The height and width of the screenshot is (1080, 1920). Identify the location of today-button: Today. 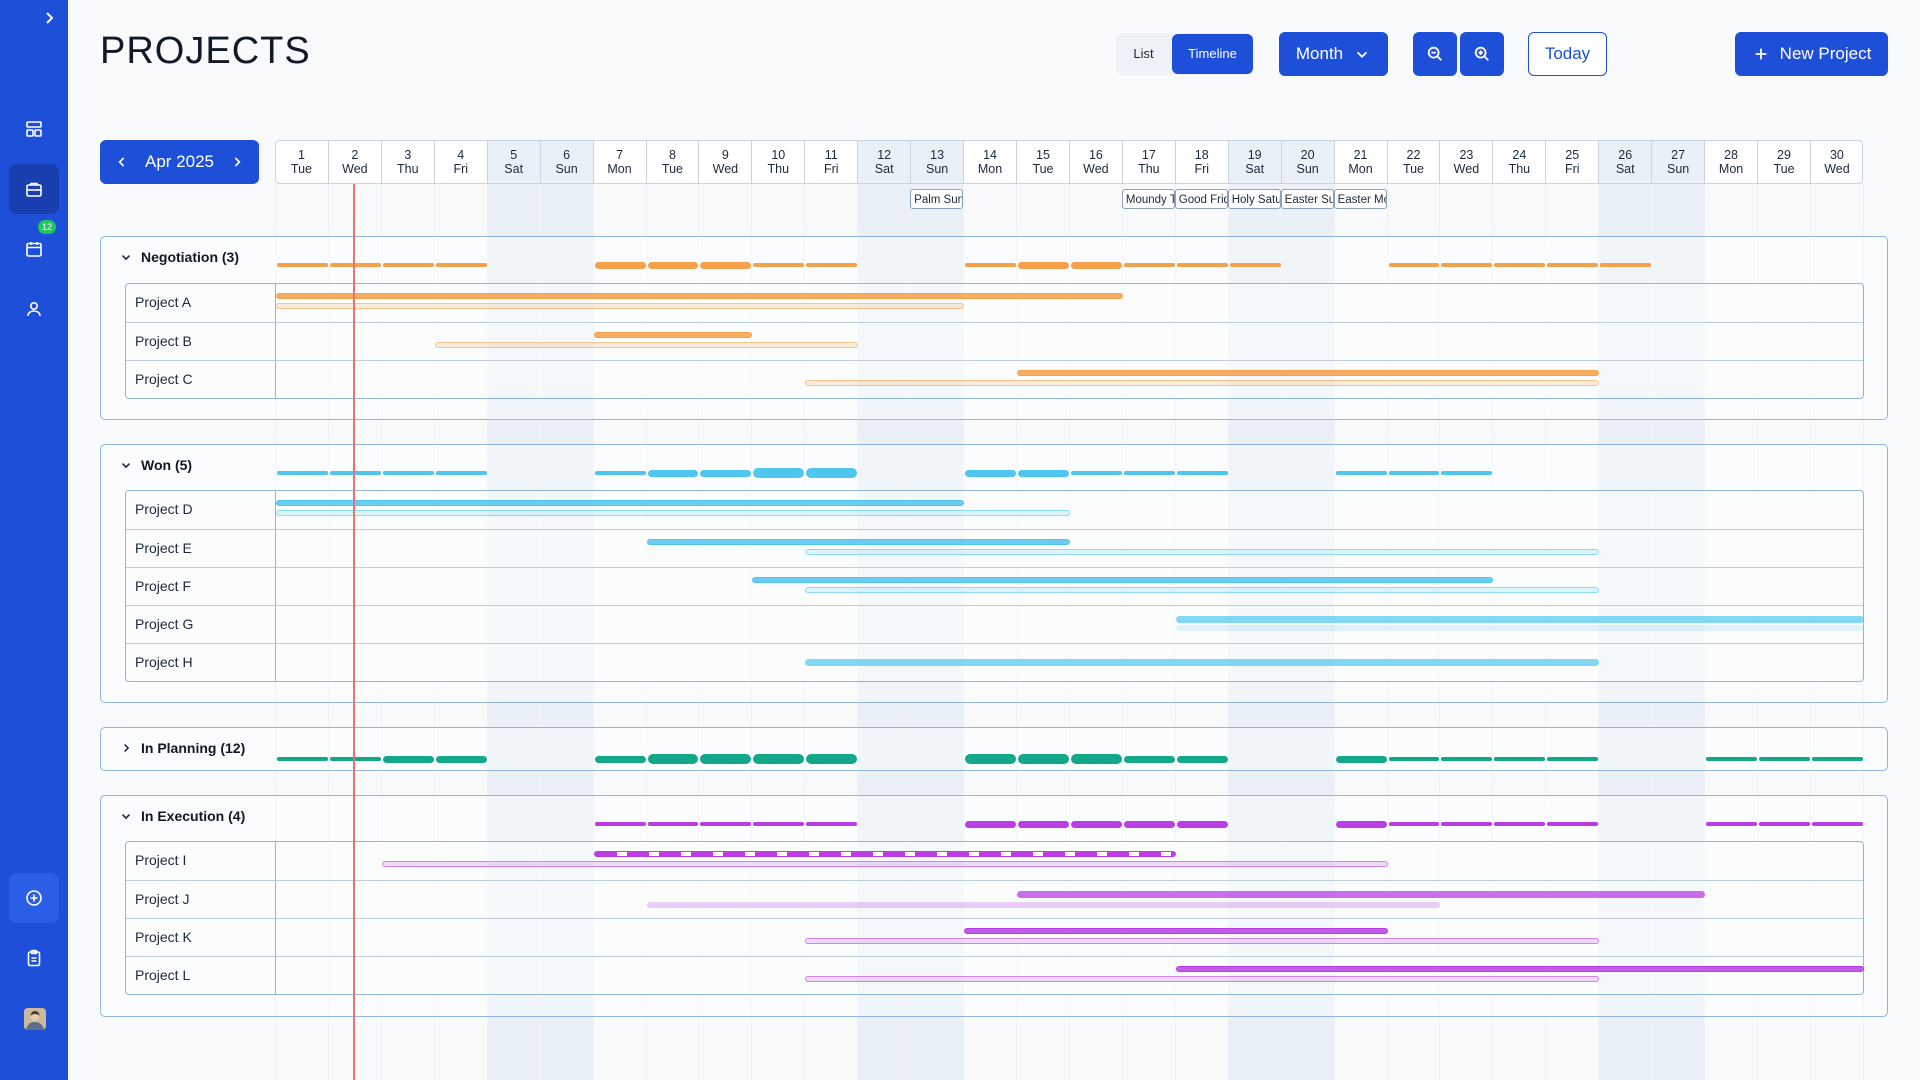
(1567, 54).